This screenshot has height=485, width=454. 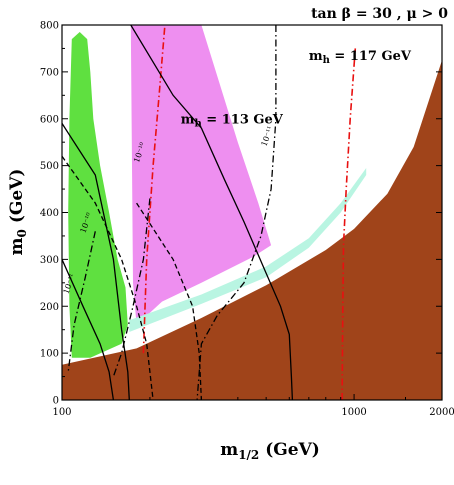 I want to click on y-tick-label: 300, so click(x=49, y=260).